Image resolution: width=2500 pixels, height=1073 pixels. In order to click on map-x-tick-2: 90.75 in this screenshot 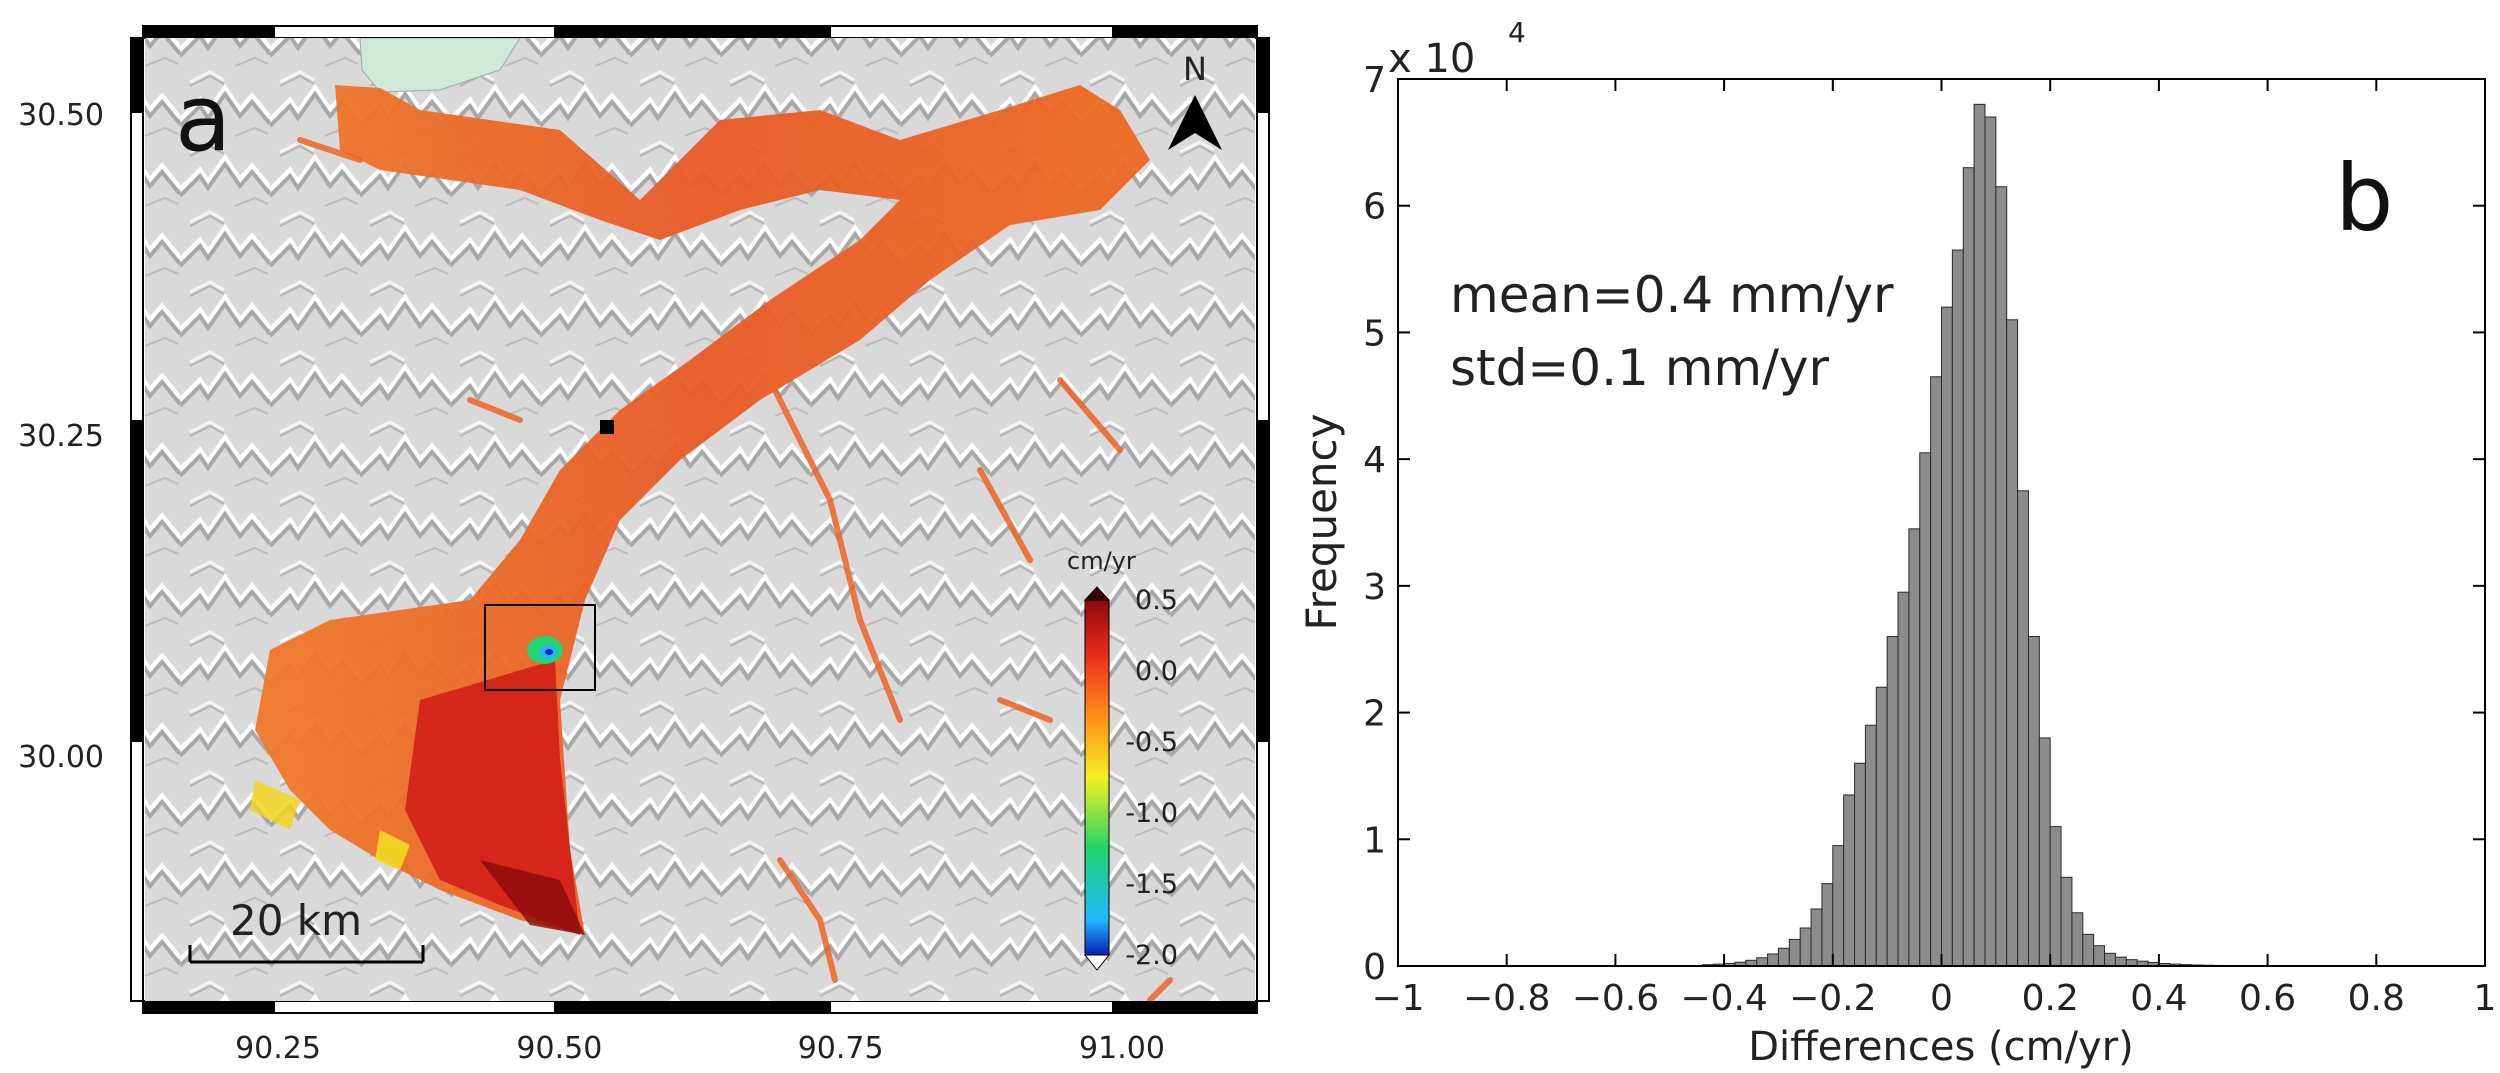, I will do `click(841, 1048)`.